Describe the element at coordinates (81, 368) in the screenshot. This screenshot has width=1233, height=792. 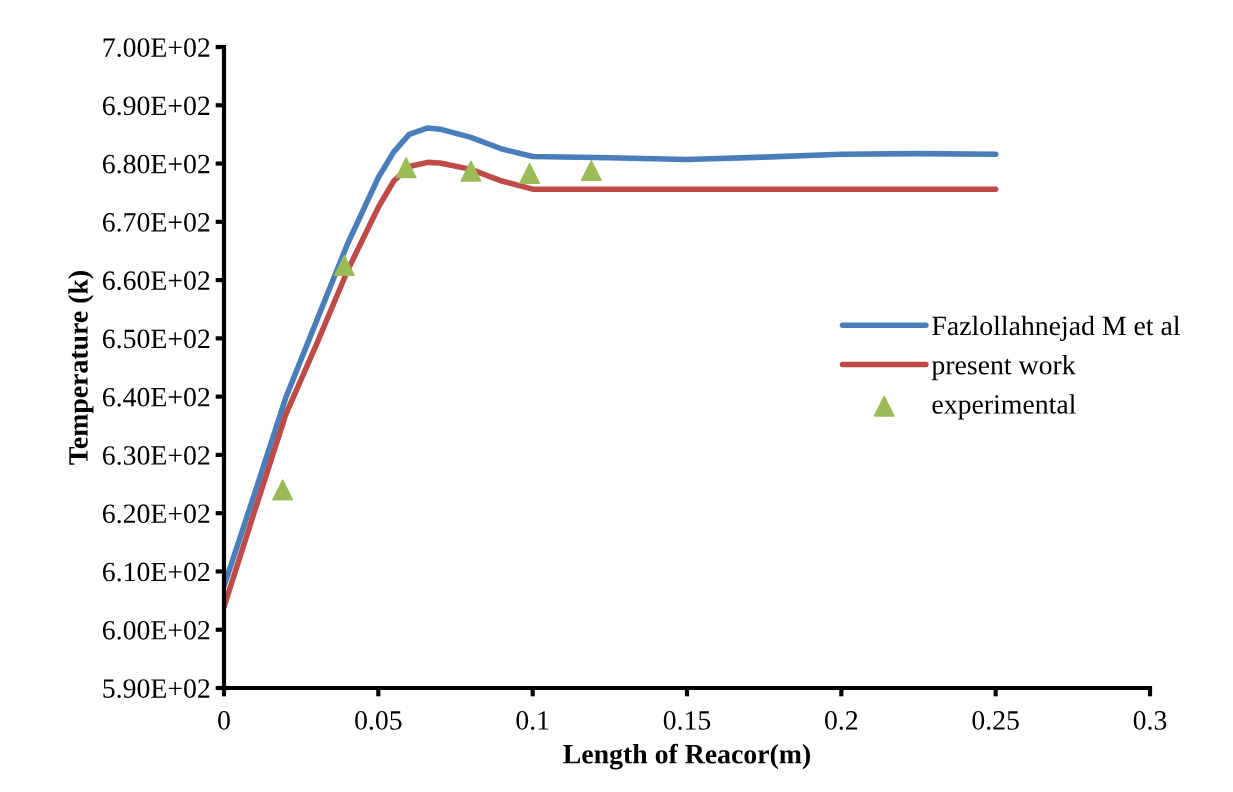
I see `y-axis-title: Temperature (k)` at that location.